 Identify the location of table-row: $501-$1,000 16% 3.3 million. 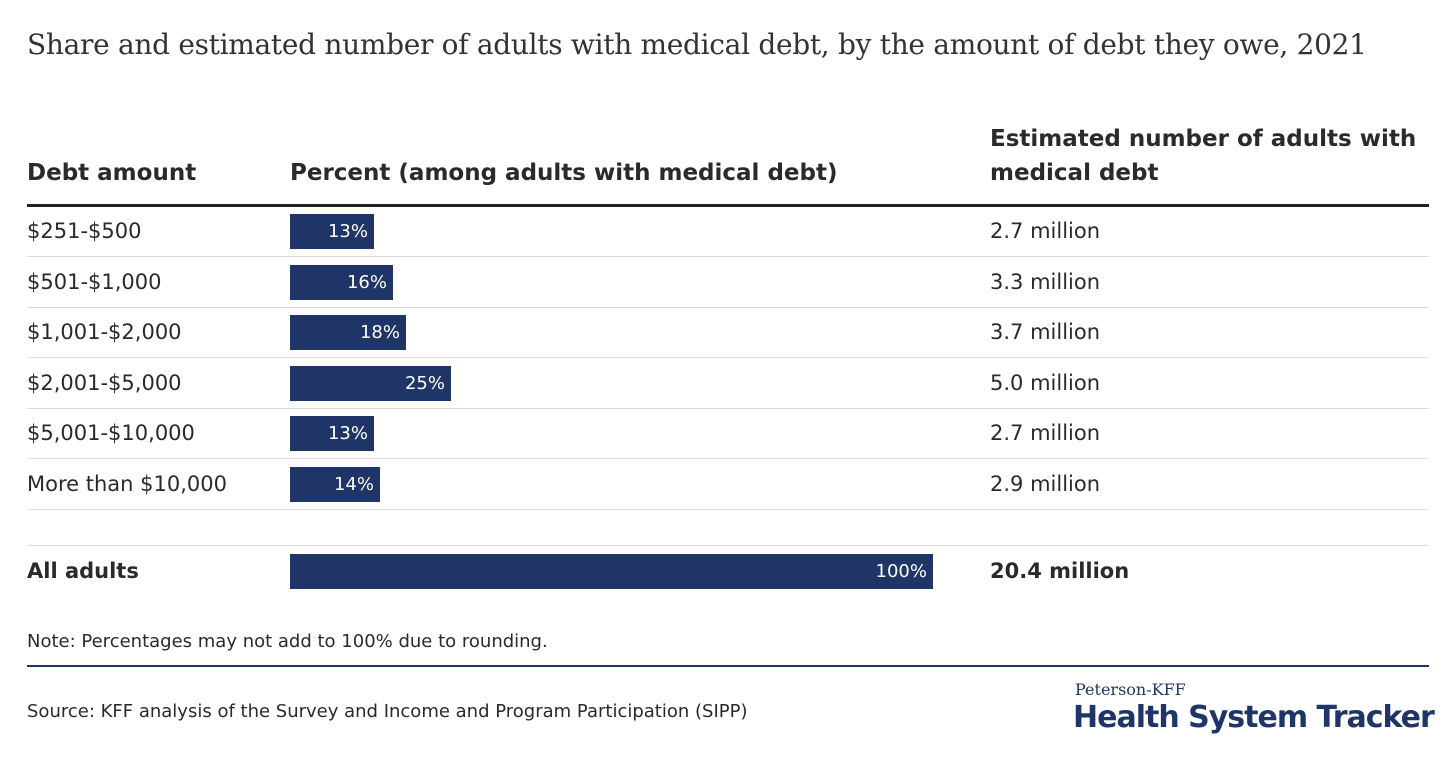
(728, 282).